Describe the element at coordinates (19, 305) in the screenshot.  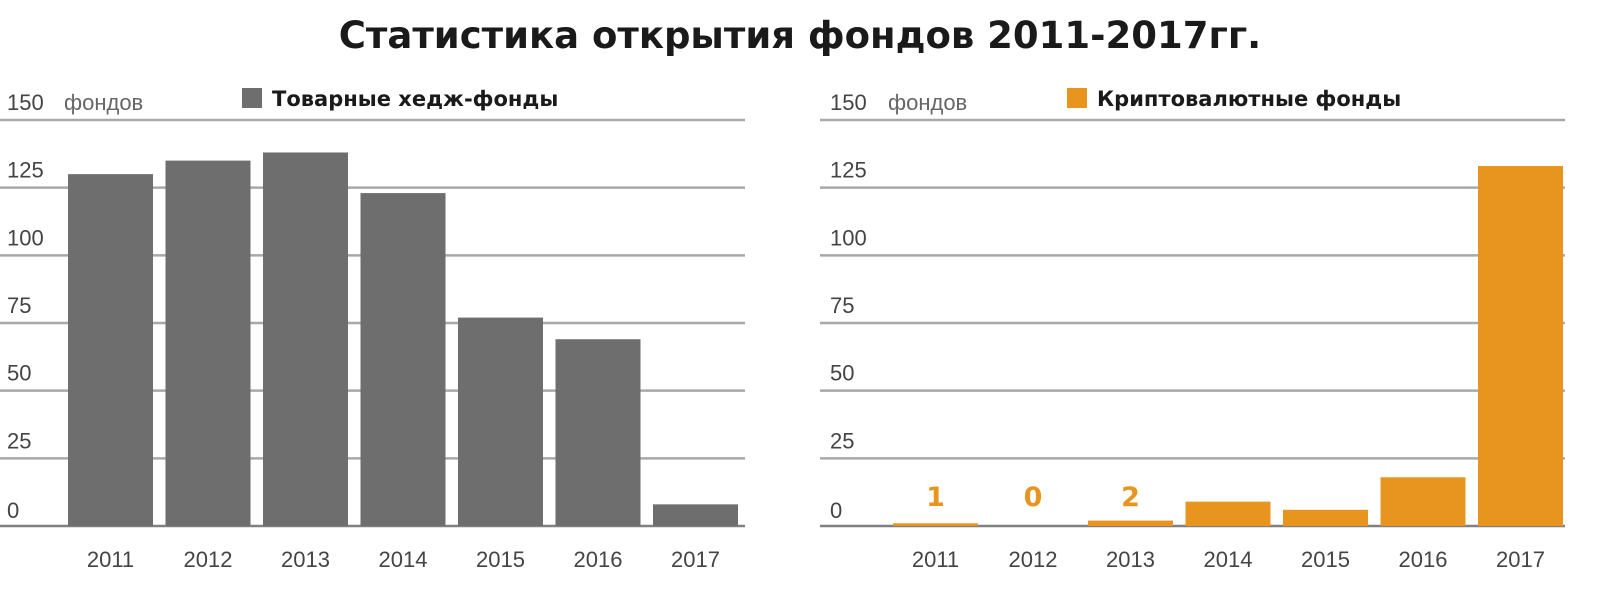
I see `hedge-ytick-75: 75` at that location.